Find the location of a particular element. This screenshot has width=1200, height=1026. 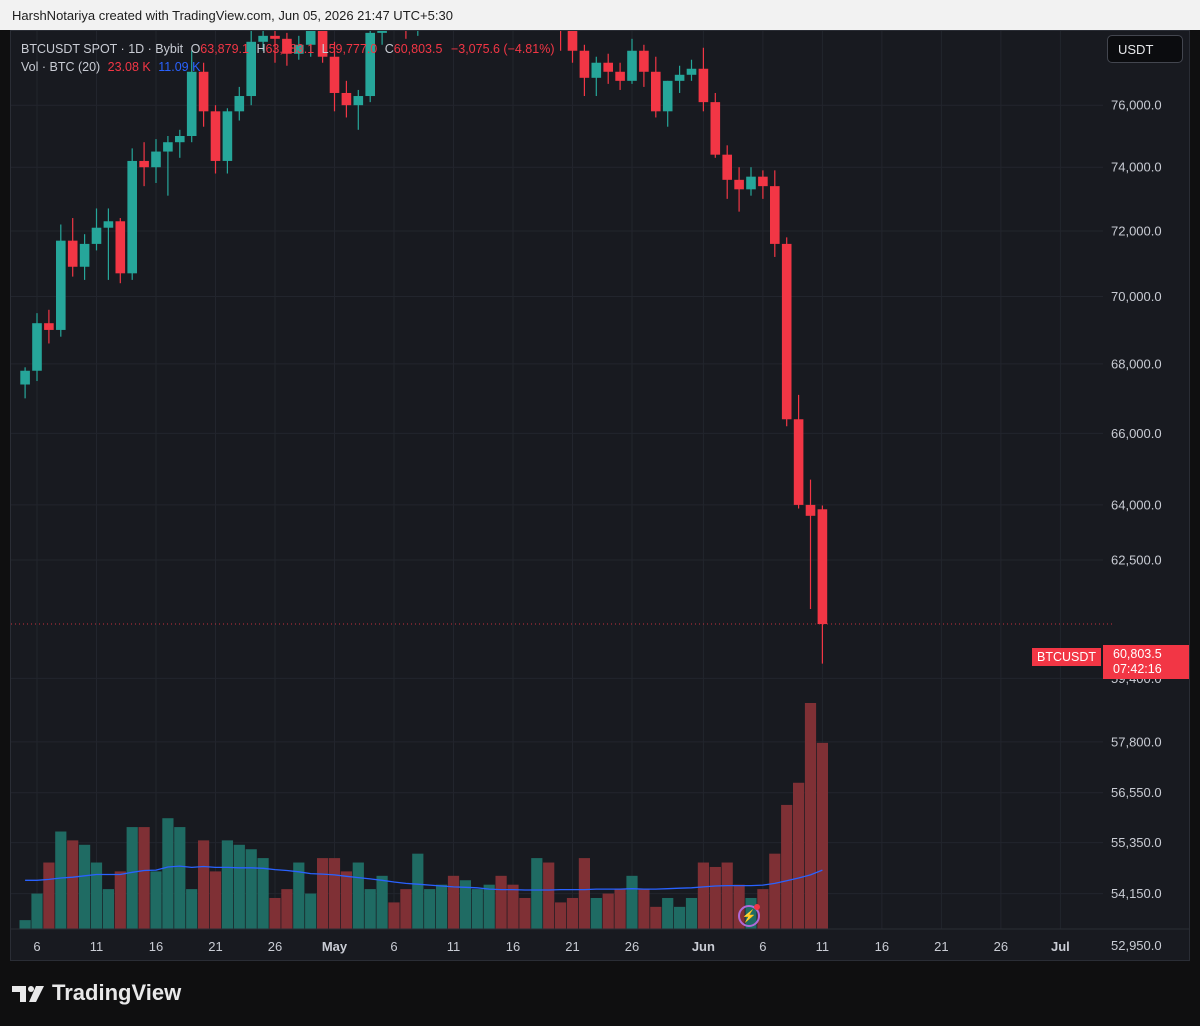

high-label: H is located at coordinates (261, 49).